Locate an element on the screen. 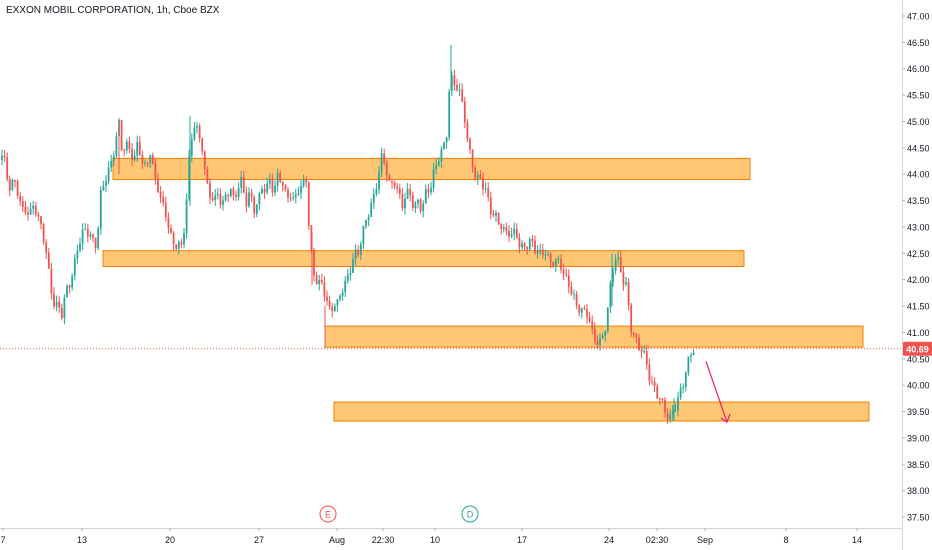  x-tick-label: 27 is located at coordinates (259, 540).